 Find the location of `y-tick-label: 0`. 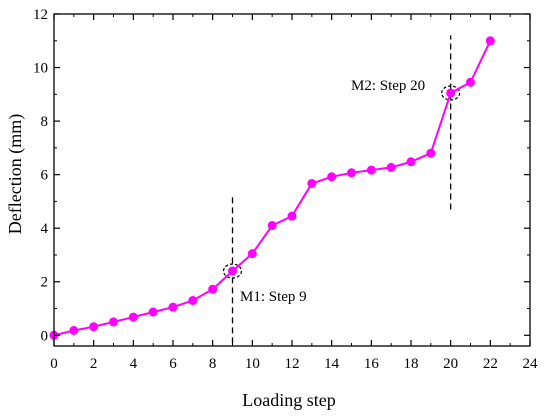

y-tick-label: 0 is located at coordinates (45, 336).